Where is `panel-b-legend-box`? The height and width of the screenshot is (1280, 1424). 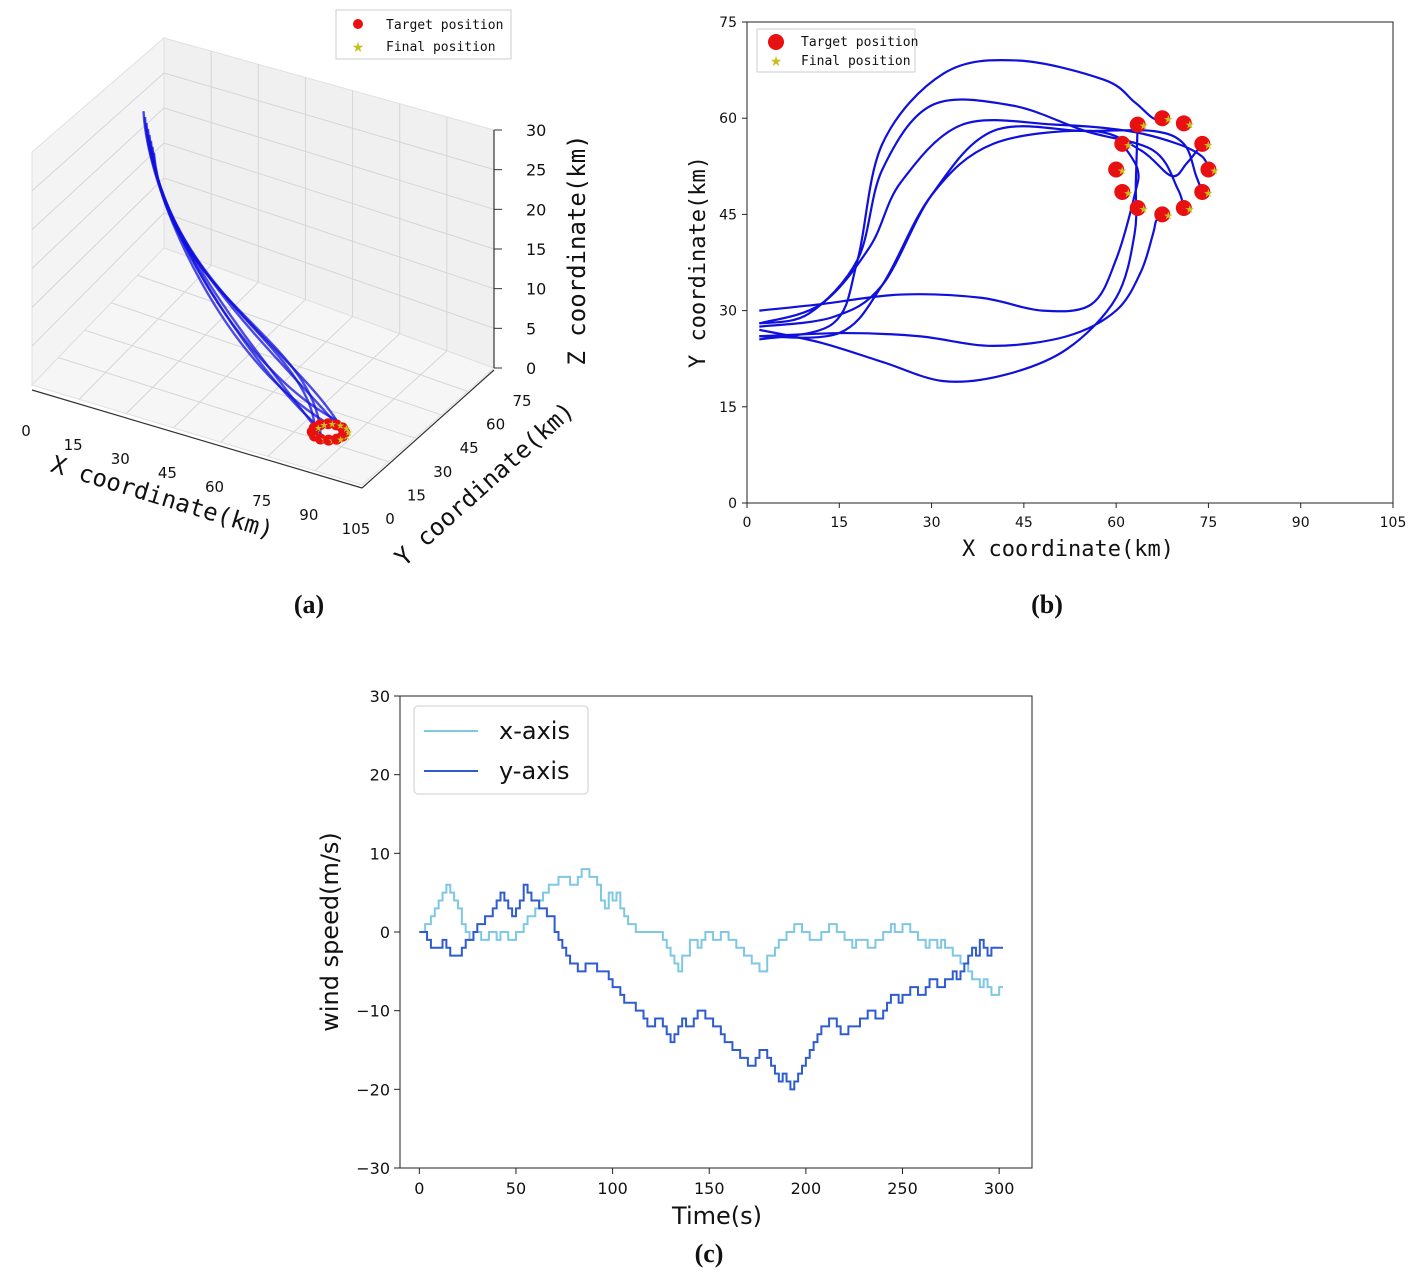
panel-b-legend-box is located at coordinates (836, 50).